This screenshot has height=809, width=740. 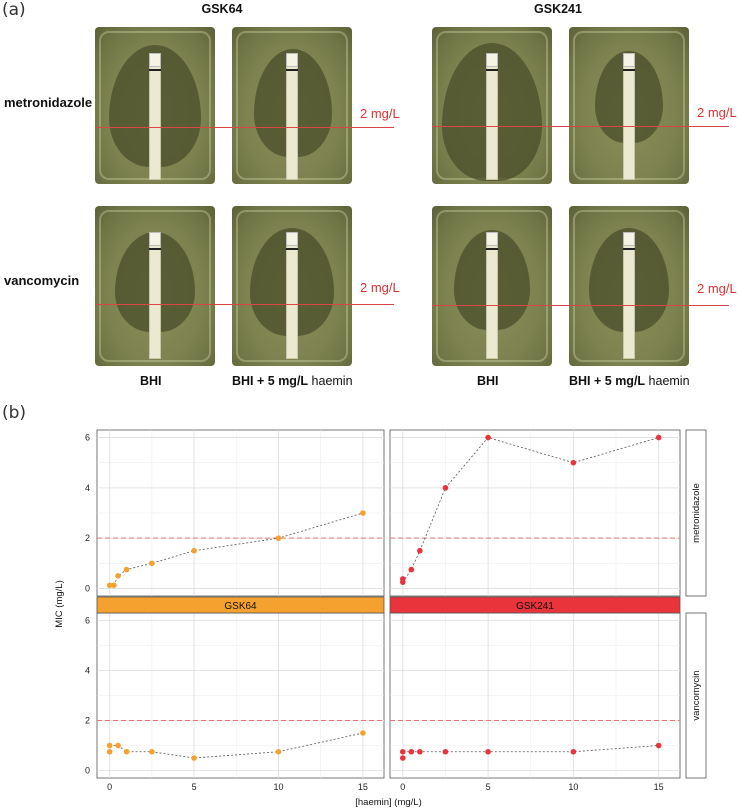 What do you see at coordinates (292, 381) in the screenshot?
I see `column-label-haemin-gsk64: BHI + 5 mg/L haemin` at bounding box center [292, 381].